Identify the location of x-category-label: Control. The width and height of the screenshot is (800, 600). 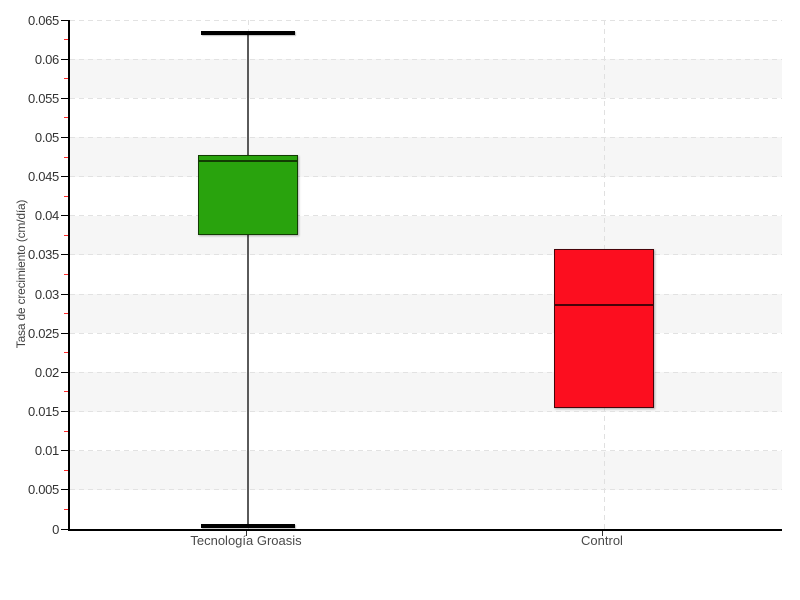
(602, 540).